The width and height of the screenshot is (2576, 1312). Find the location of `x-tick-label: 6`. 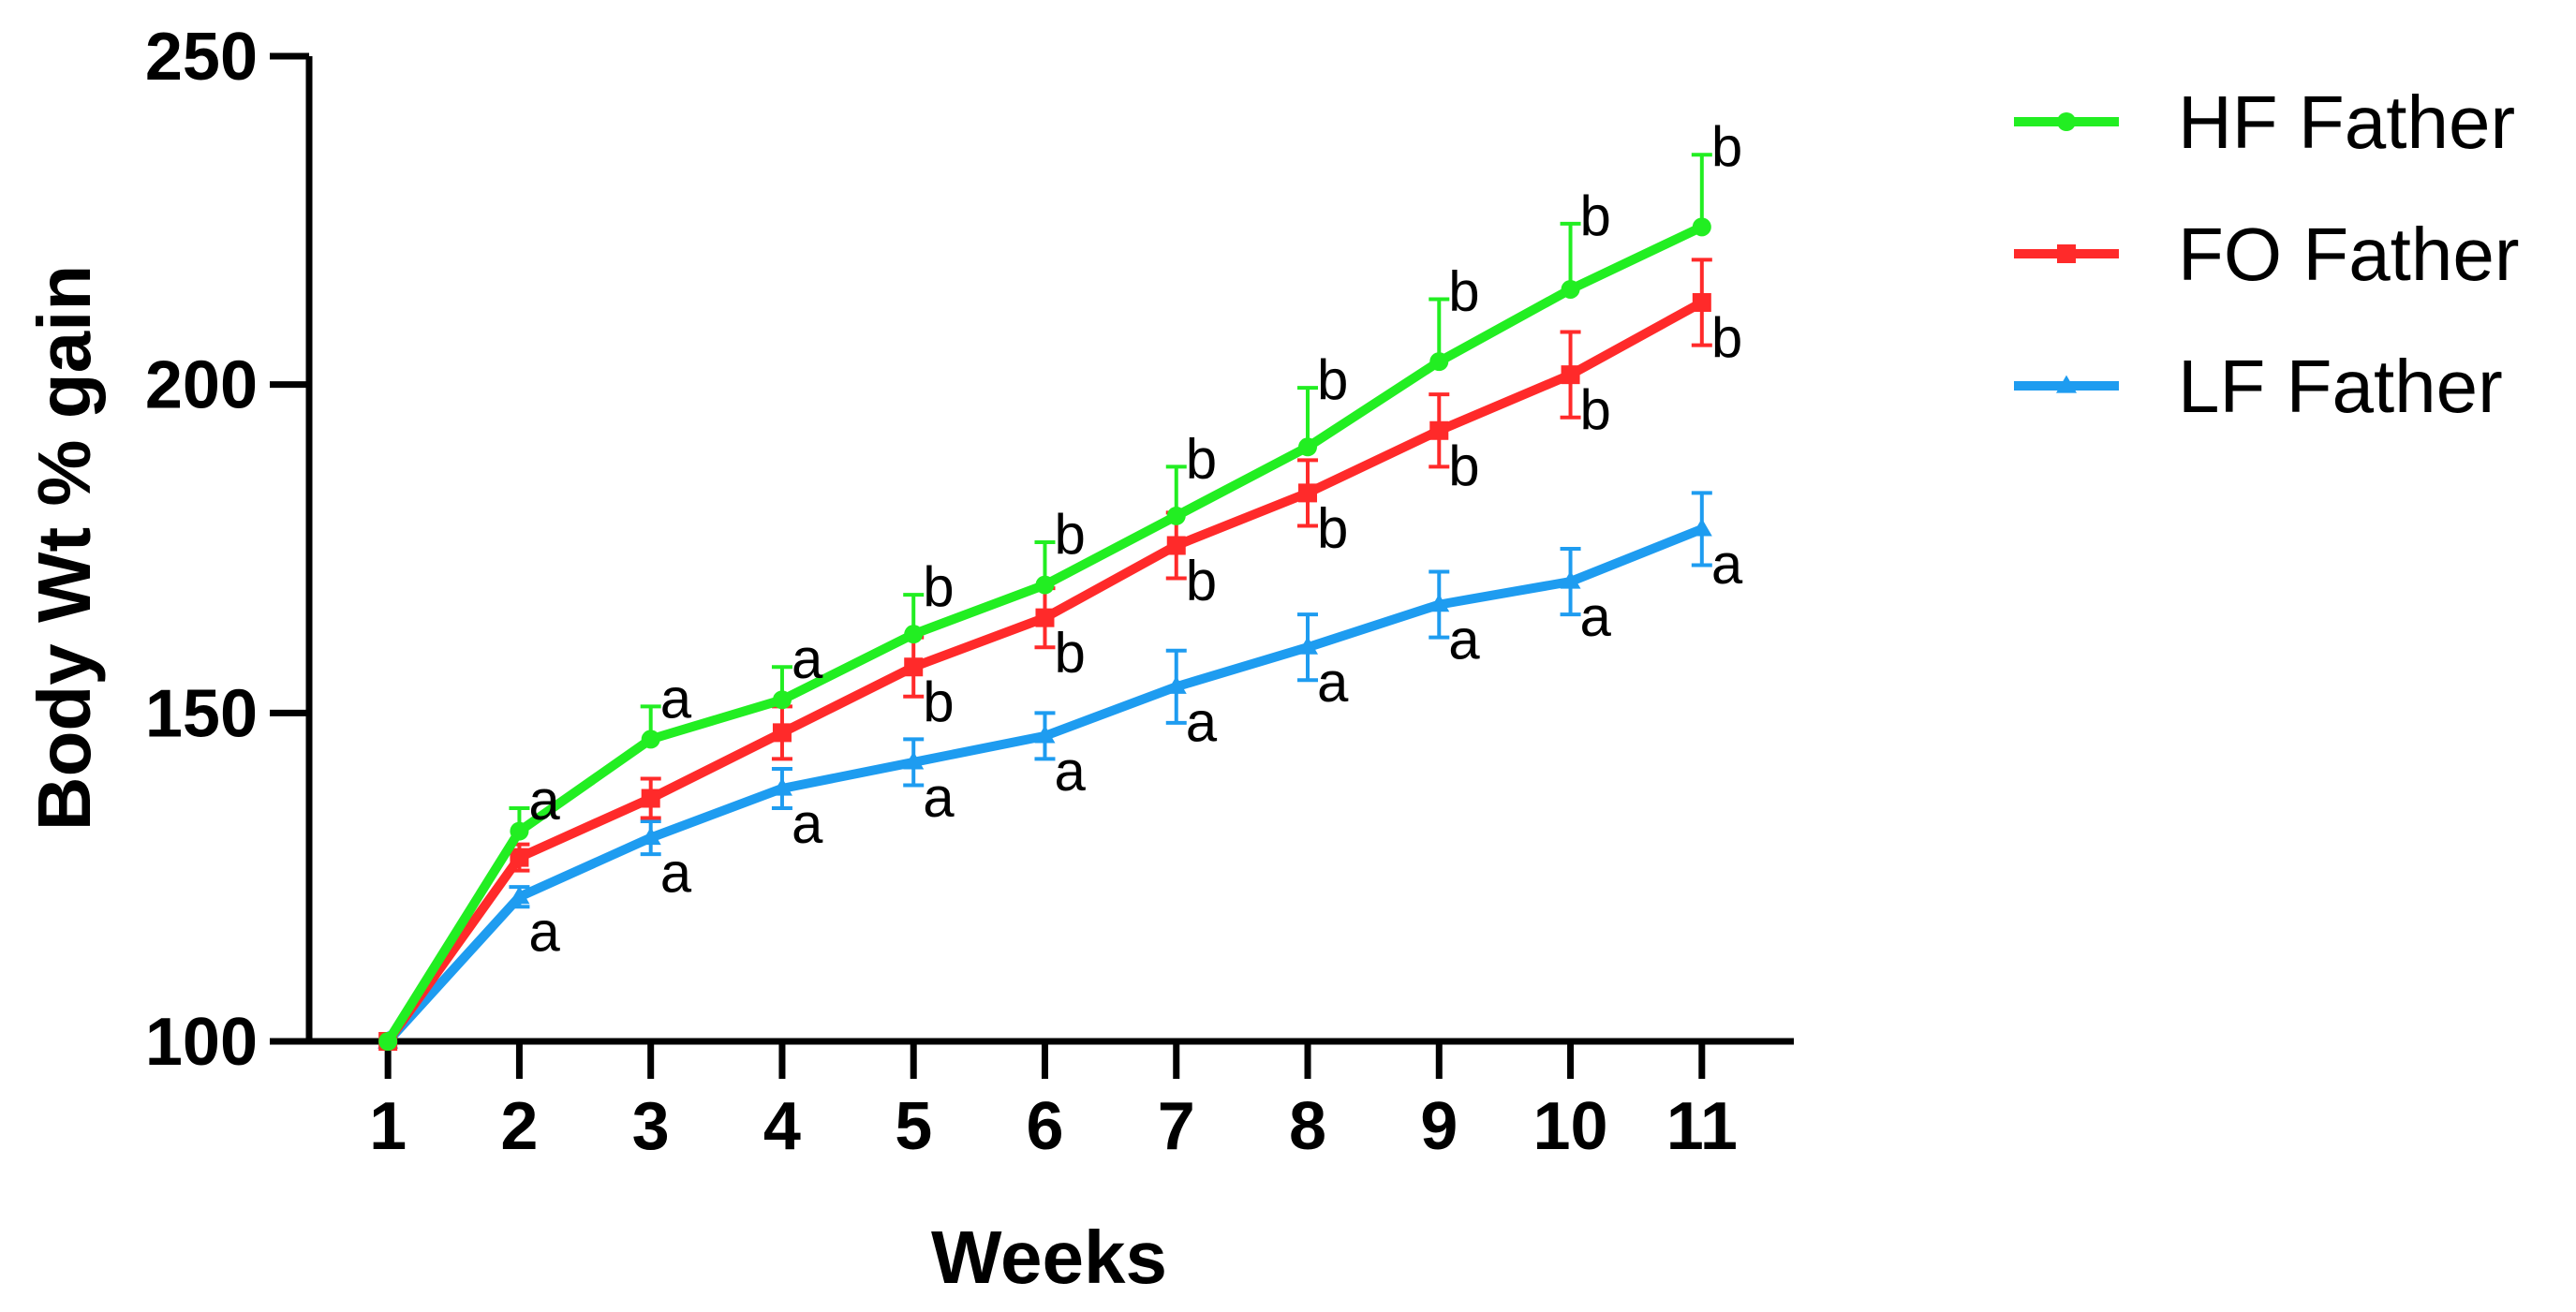

x-tick-label: 6 is located at coordinates (1044, 1126).